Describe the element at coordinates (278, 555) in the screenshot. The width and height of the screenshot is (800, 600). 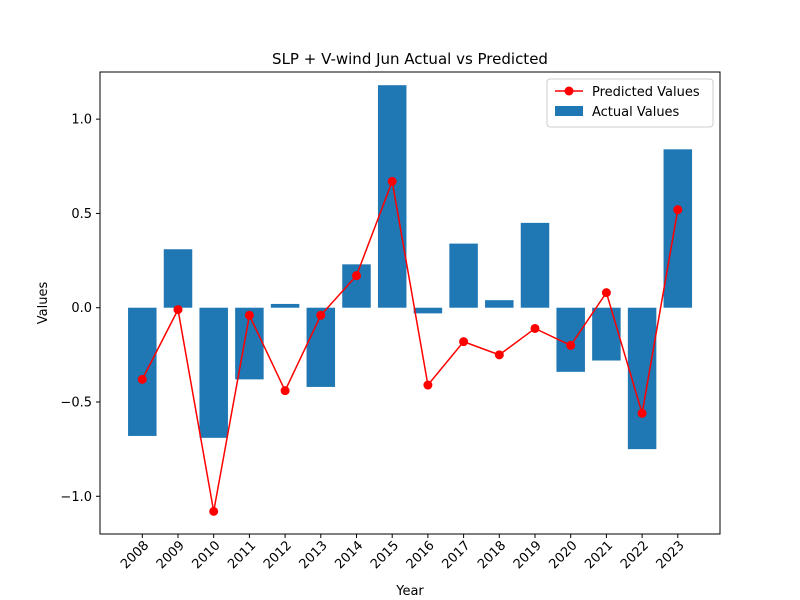
I see `x-tick-label: 2012` at that location.